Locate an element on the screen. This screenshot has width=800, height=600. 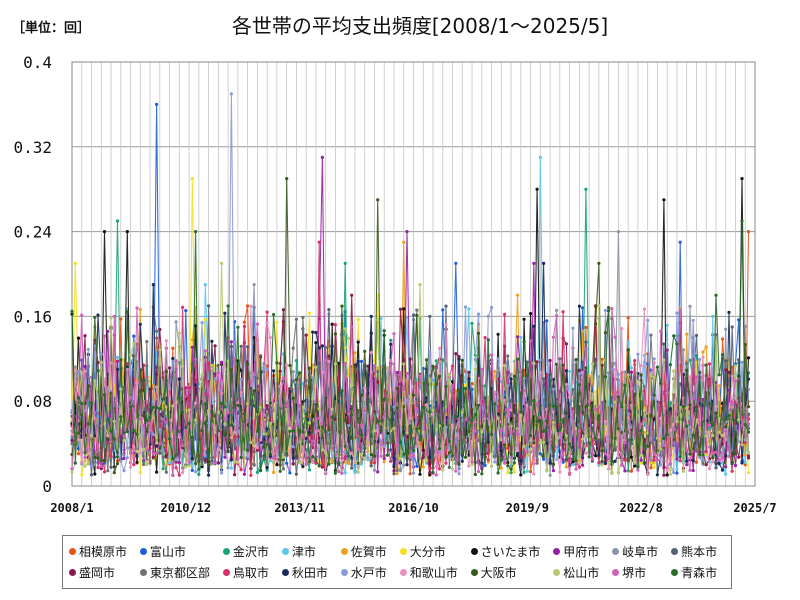
legend-item: 東京都区部 is located at coordinates (178, 572).